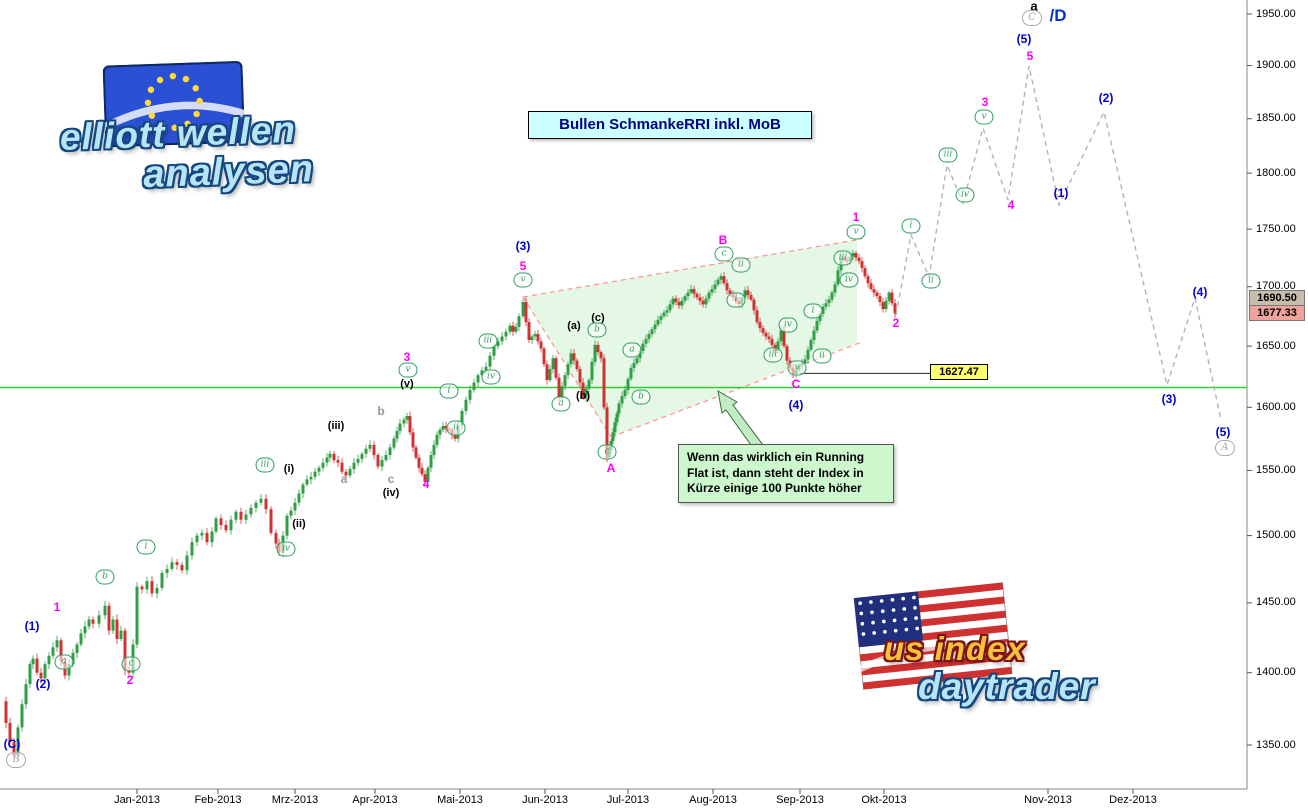 This screenshot has width=1308, height=810. I want to click on us-flag-icon, so click(933, 636).